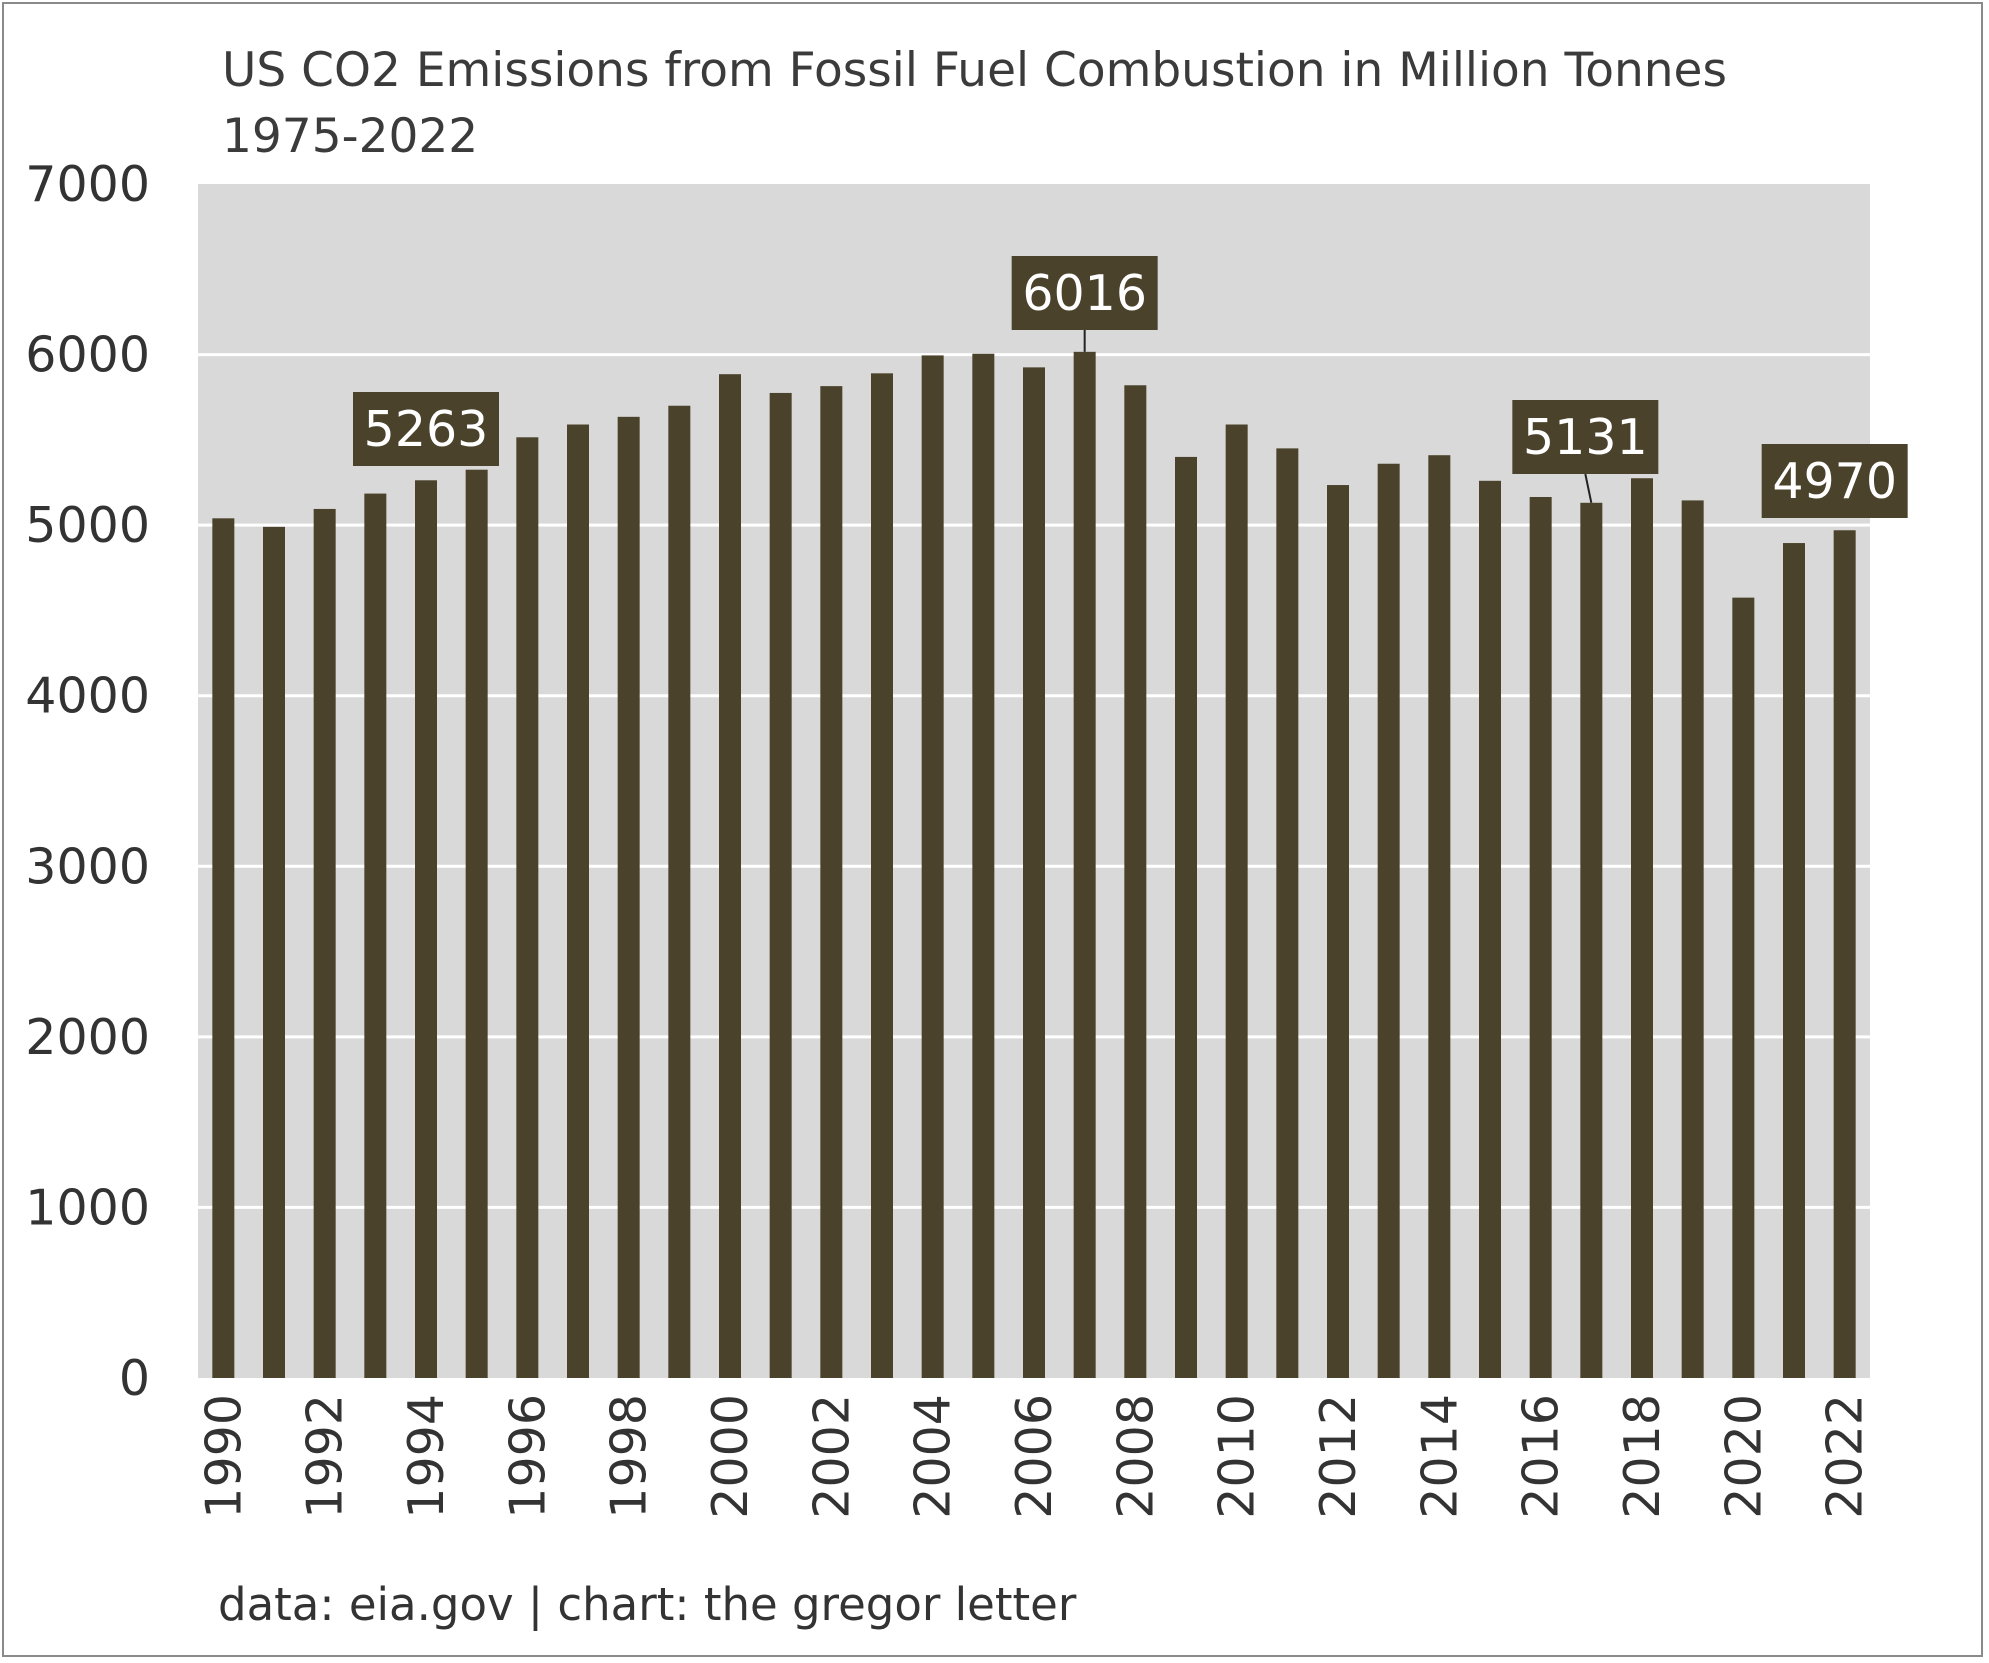 The image size is (1989, 1663). Describe the element at coordinates (325, 1456) in the screenshot. I see `x-tick-label: 1992` at that location.